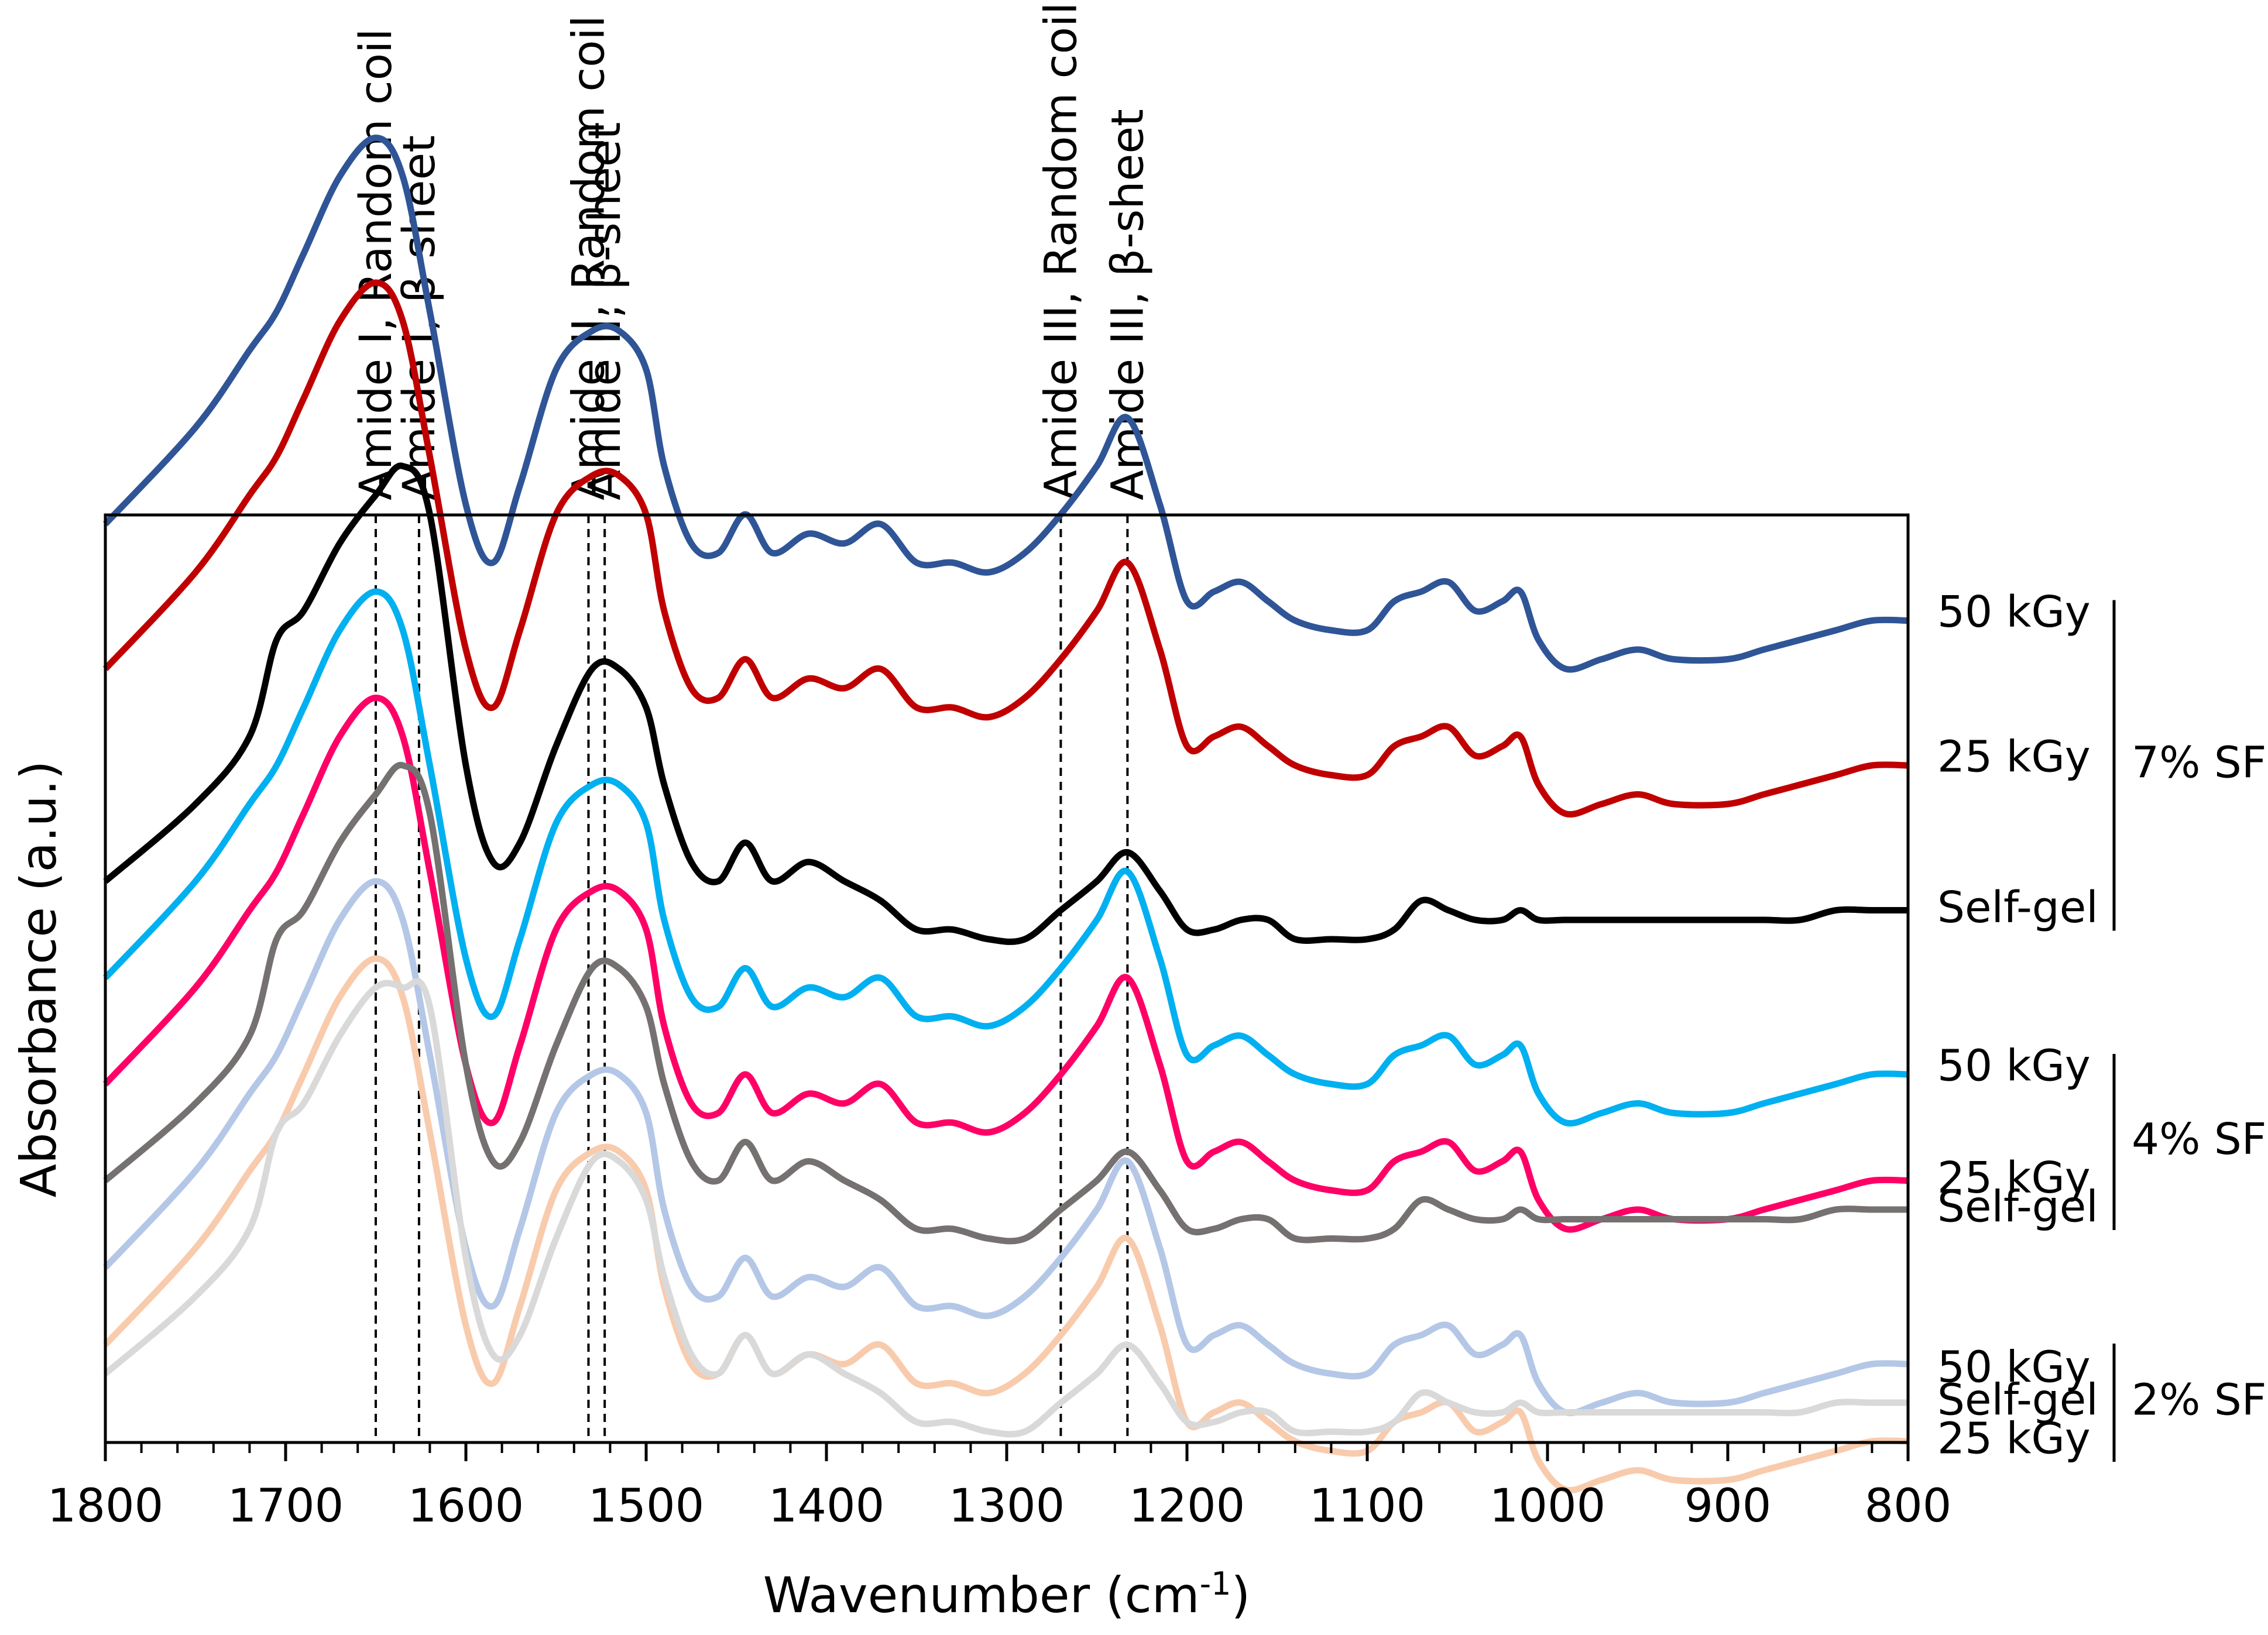  Describe the element at coordinates (105, 1506) in the screenshot. I see `x-tick-label-1800: 1800` at that location.